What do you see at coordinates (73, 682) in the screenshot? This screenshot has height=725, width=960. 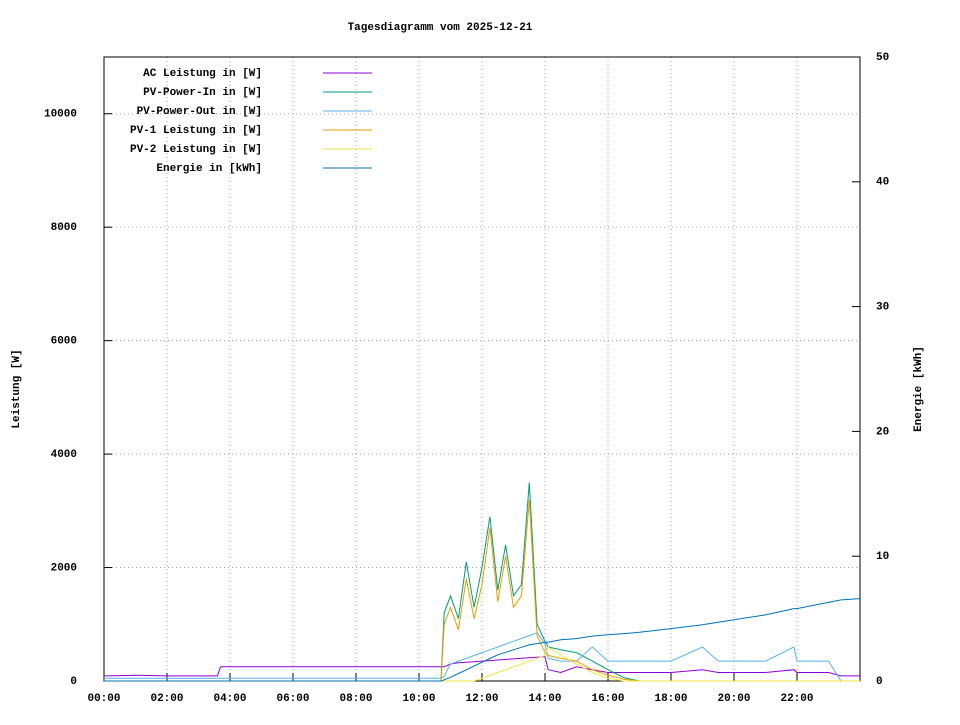 I see `y-tick-label: 0` at bounding box center [73, 682].